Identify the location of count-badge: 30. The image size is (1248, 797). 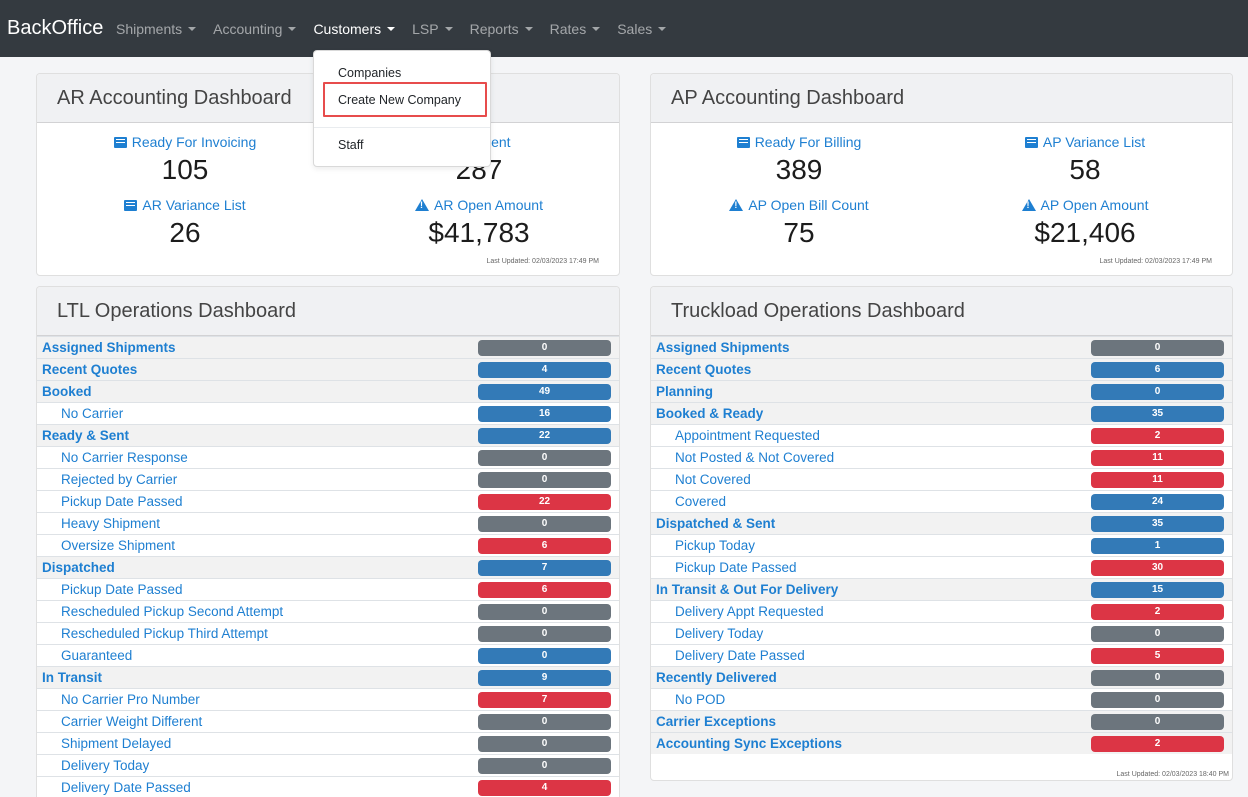
(1157, 568).